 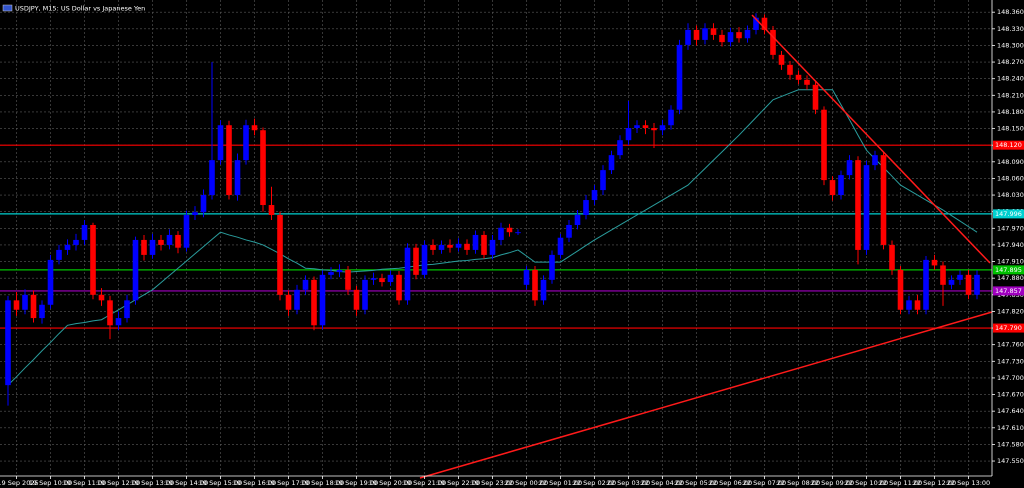 What do you see at coordinates (458, 483) in the screenshot?
I see `x-tick-label: 19 Sep 22:00` at bounding box center [458, 483].